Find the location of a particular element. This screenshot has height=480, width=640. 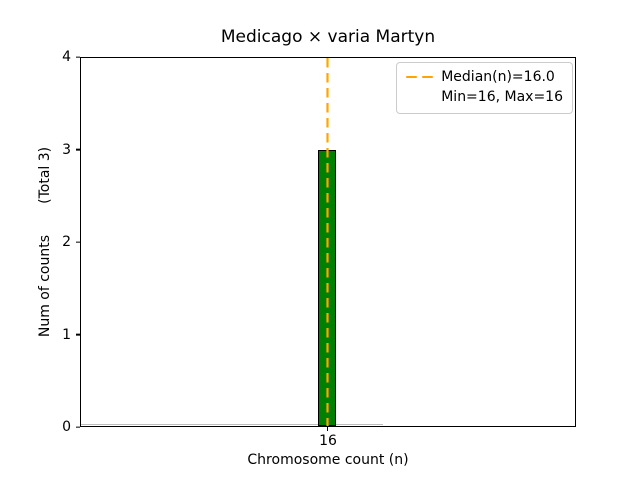

legend: Median(n)=16.0 Min=16, Max=16 is located at coordinates (484, 88).